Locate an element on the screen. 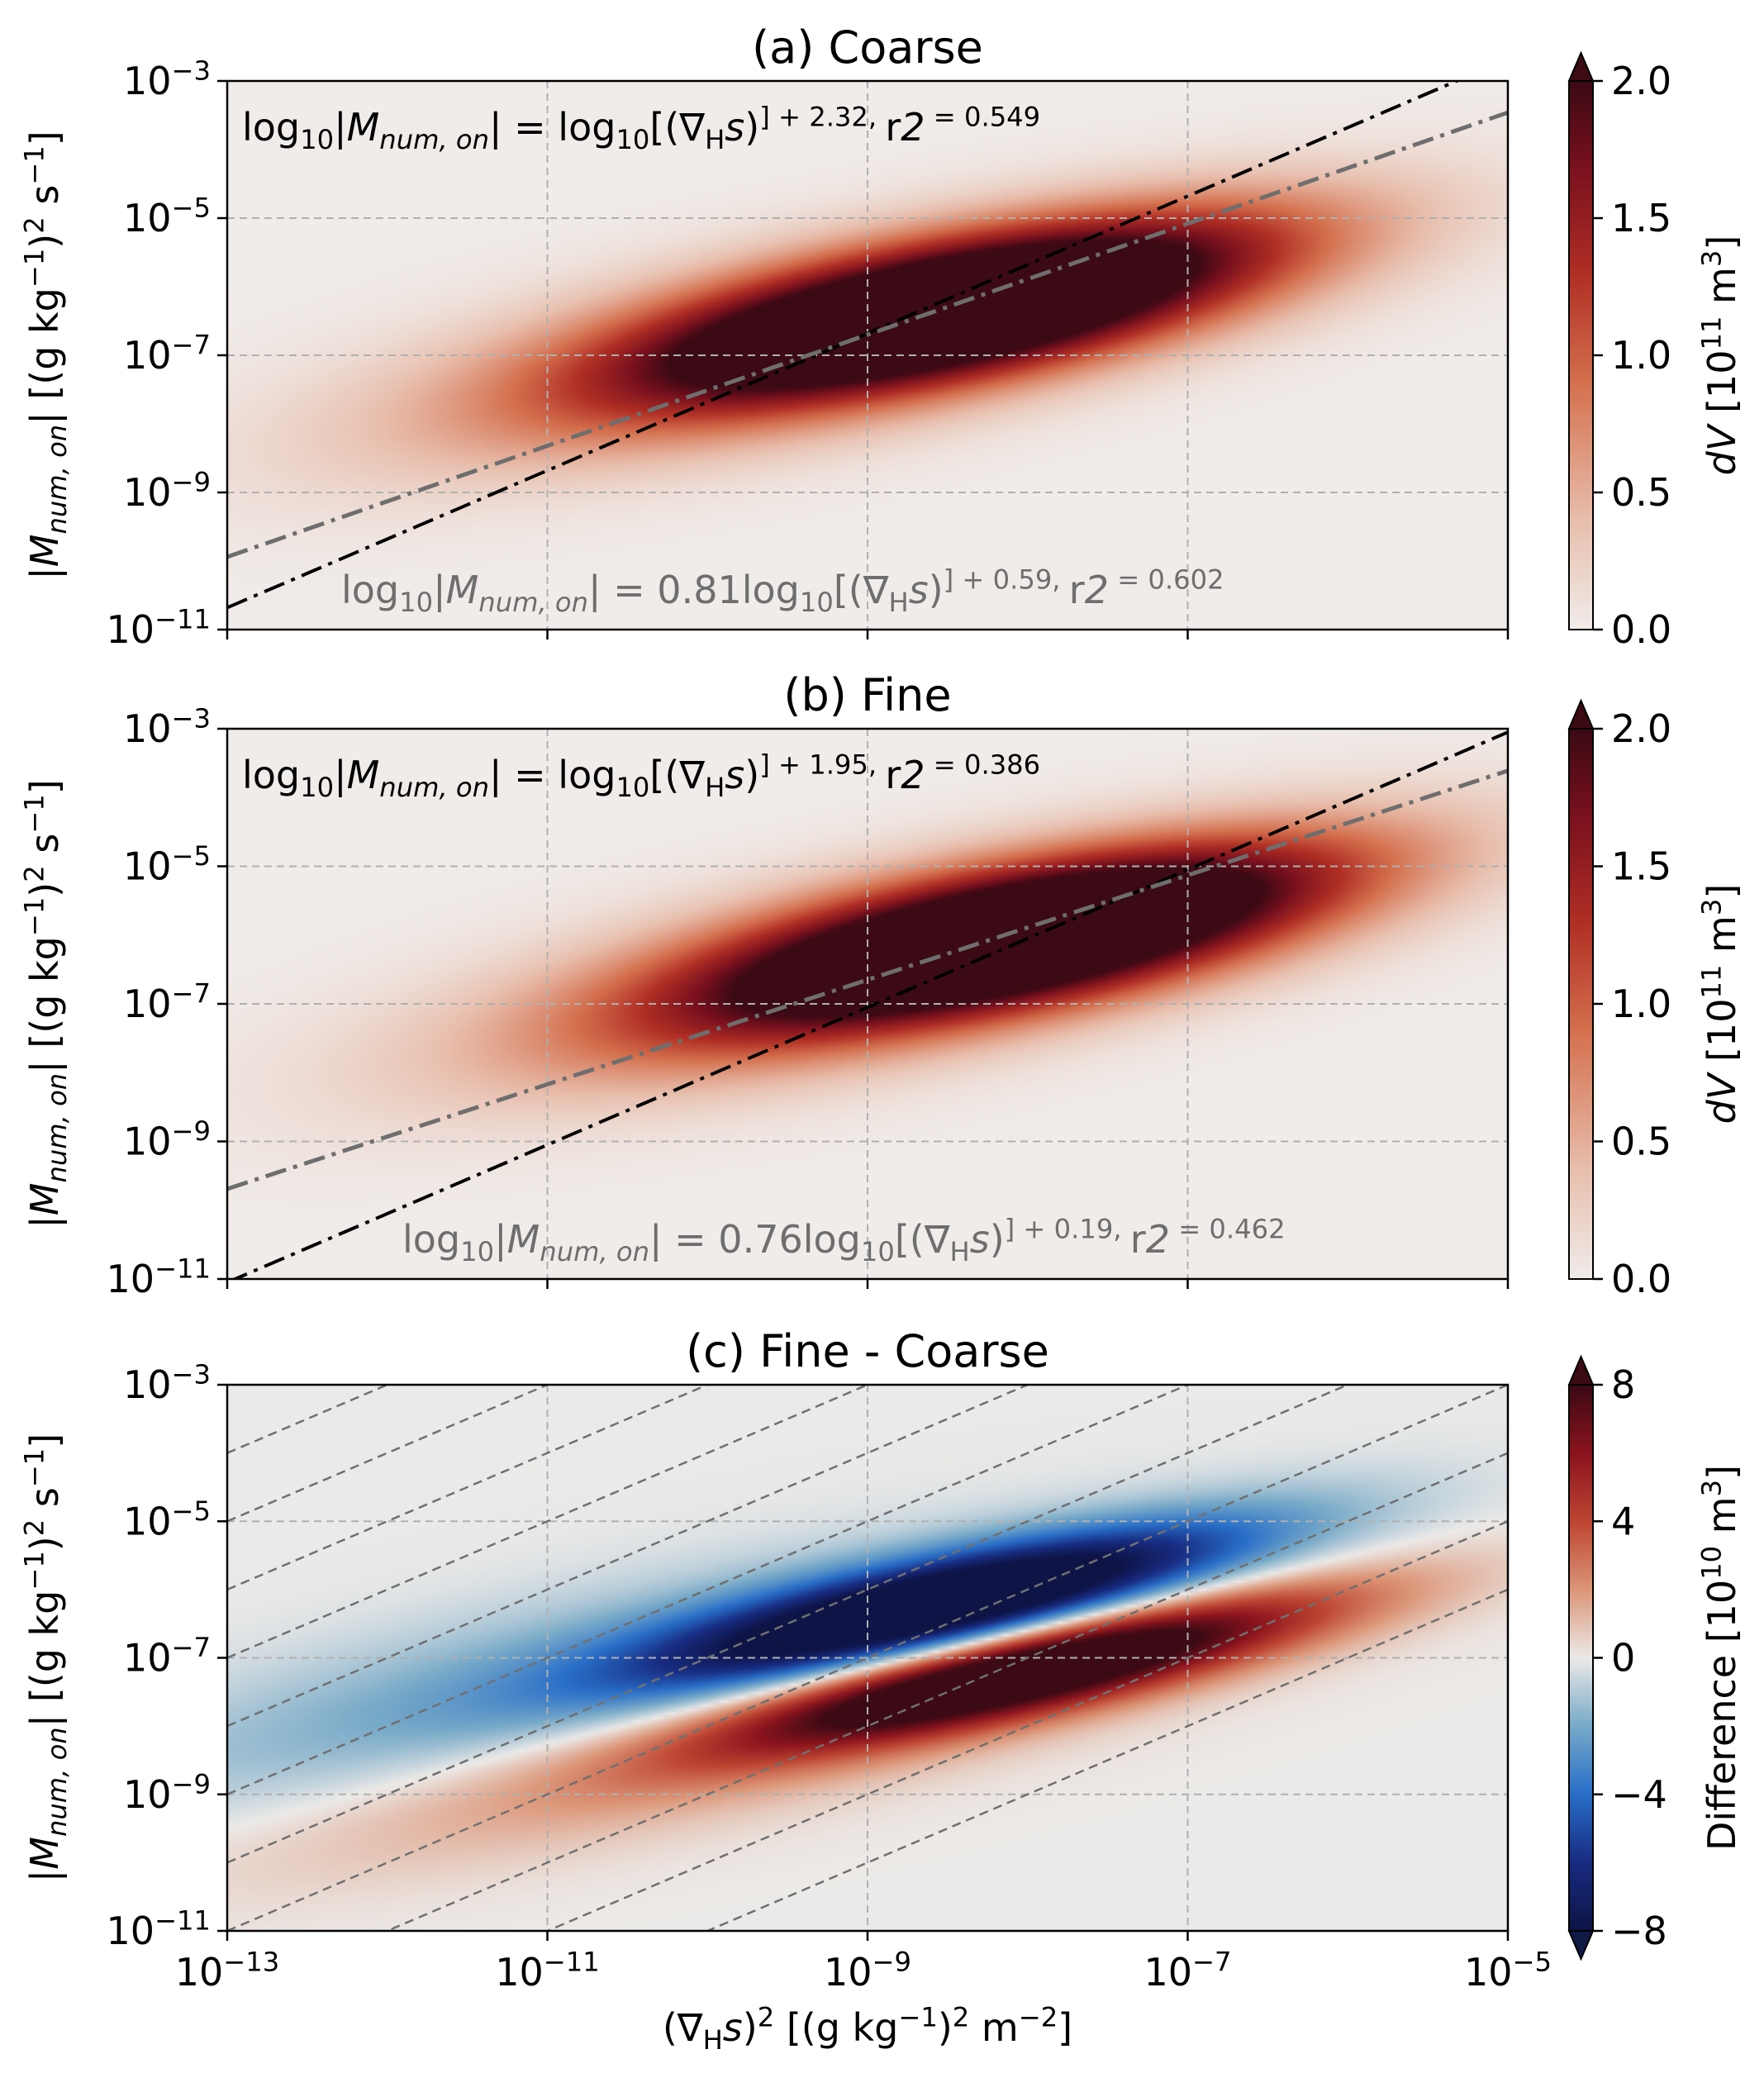 The width and height of the screenshot is (1764, 2073). x-tick-label: 10⁻⁹ is located at coordinates (868, 1971).